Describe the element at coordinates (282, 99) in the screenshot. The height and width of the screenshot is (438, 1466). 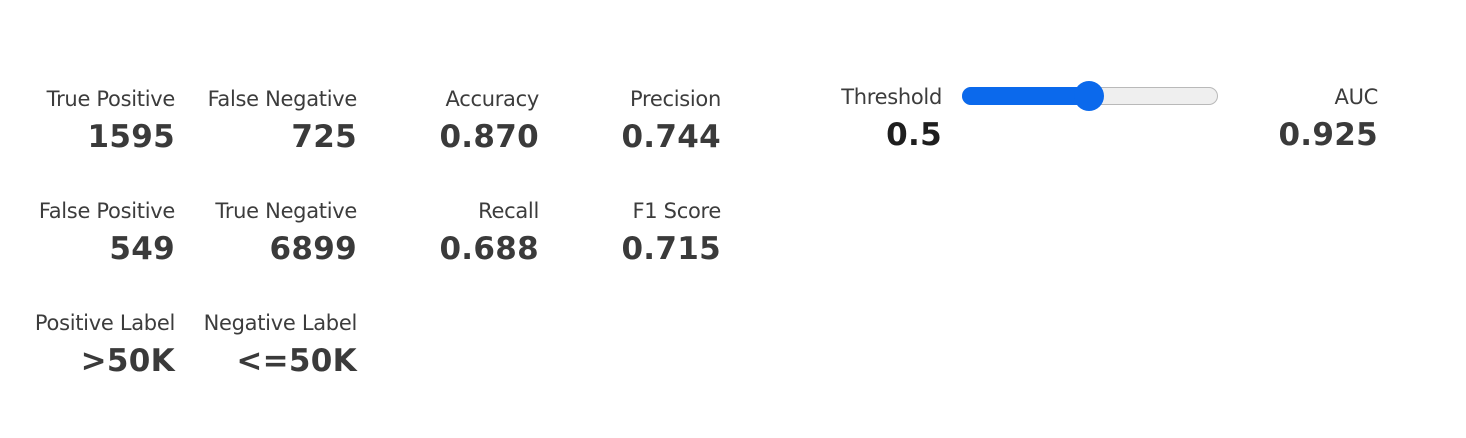
I see `false-negative-label: False Negative` at that location.